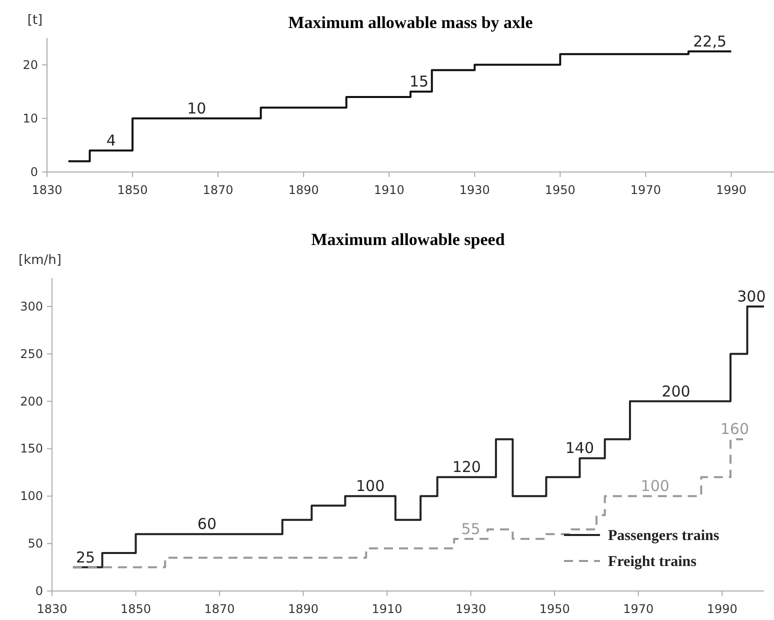  Describe the element at coordinates (86, 557) in the screenshot. I see `annotation: 25` at that location.